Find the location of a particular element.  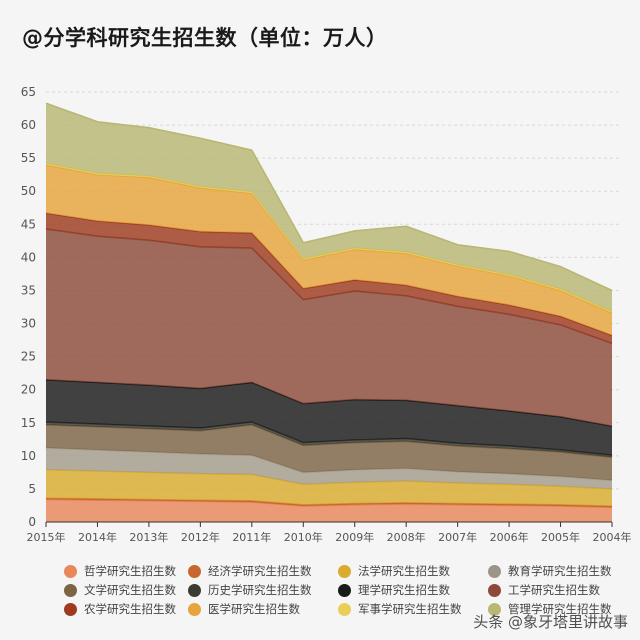

legend-label: 工学研究生招生数 is located at coordinates (554, 590).